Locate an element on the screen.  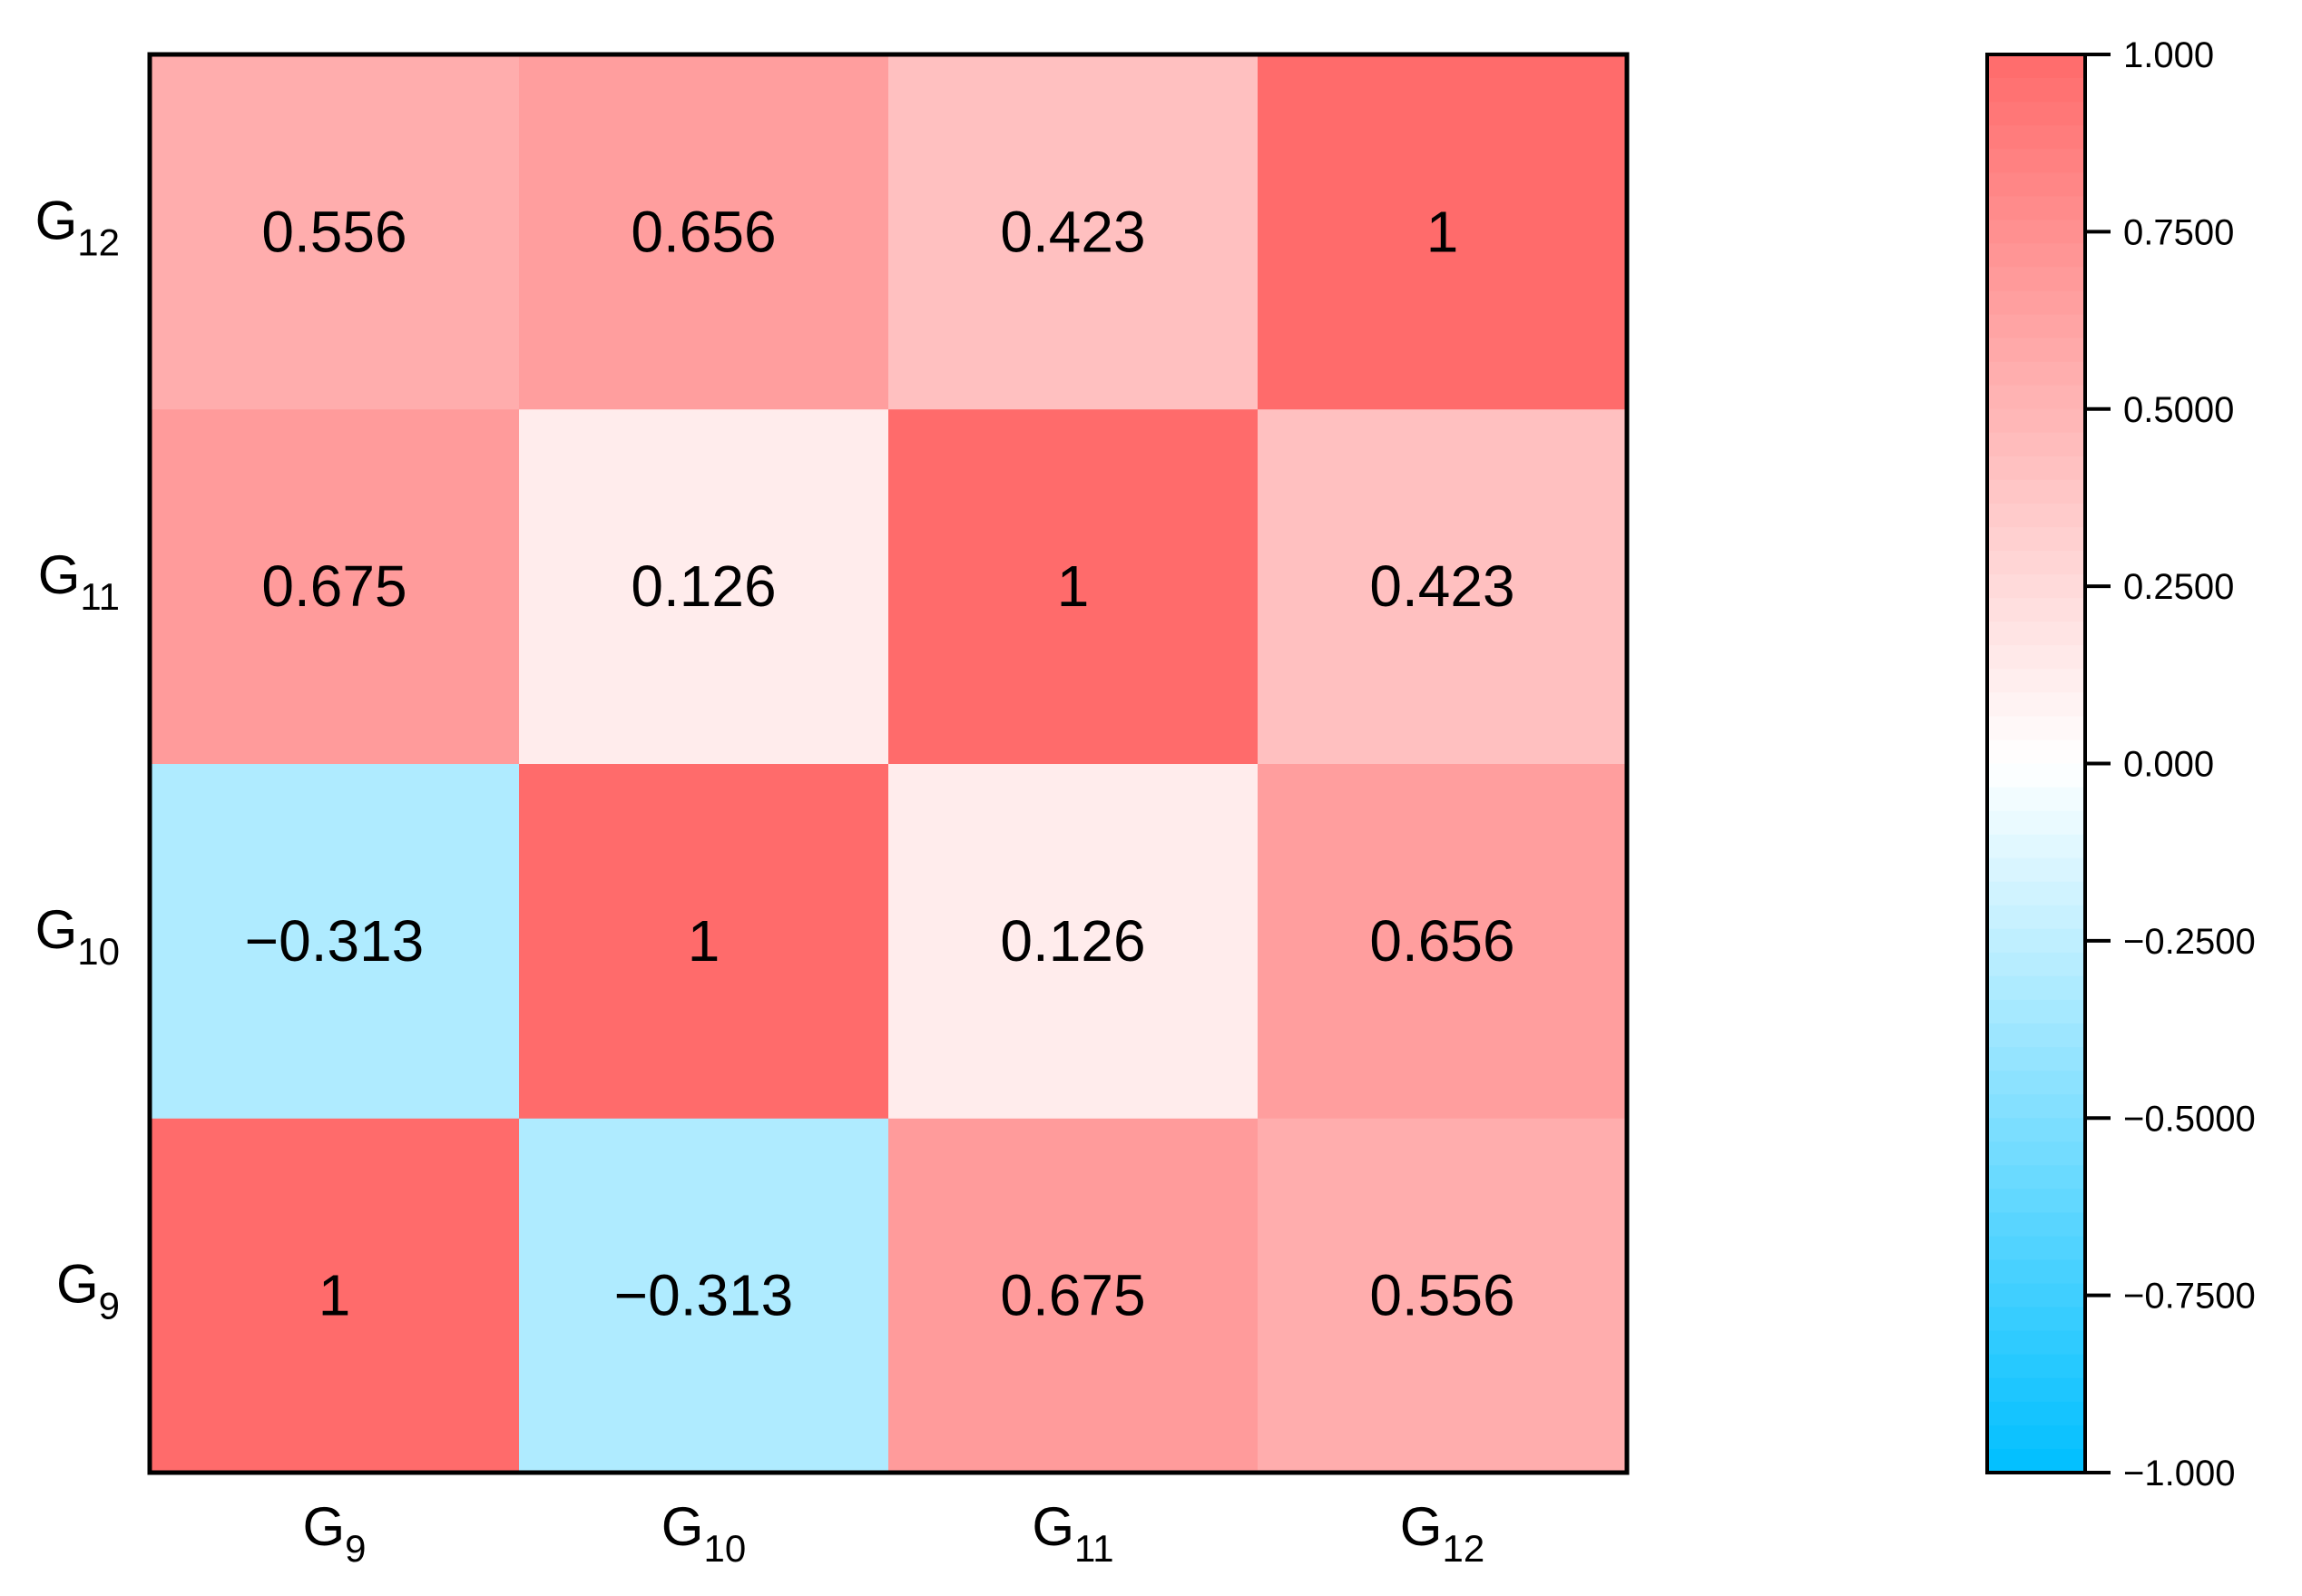
heatmap-cell-label-2-1: 0.126 is located at coordinates (704, 586).